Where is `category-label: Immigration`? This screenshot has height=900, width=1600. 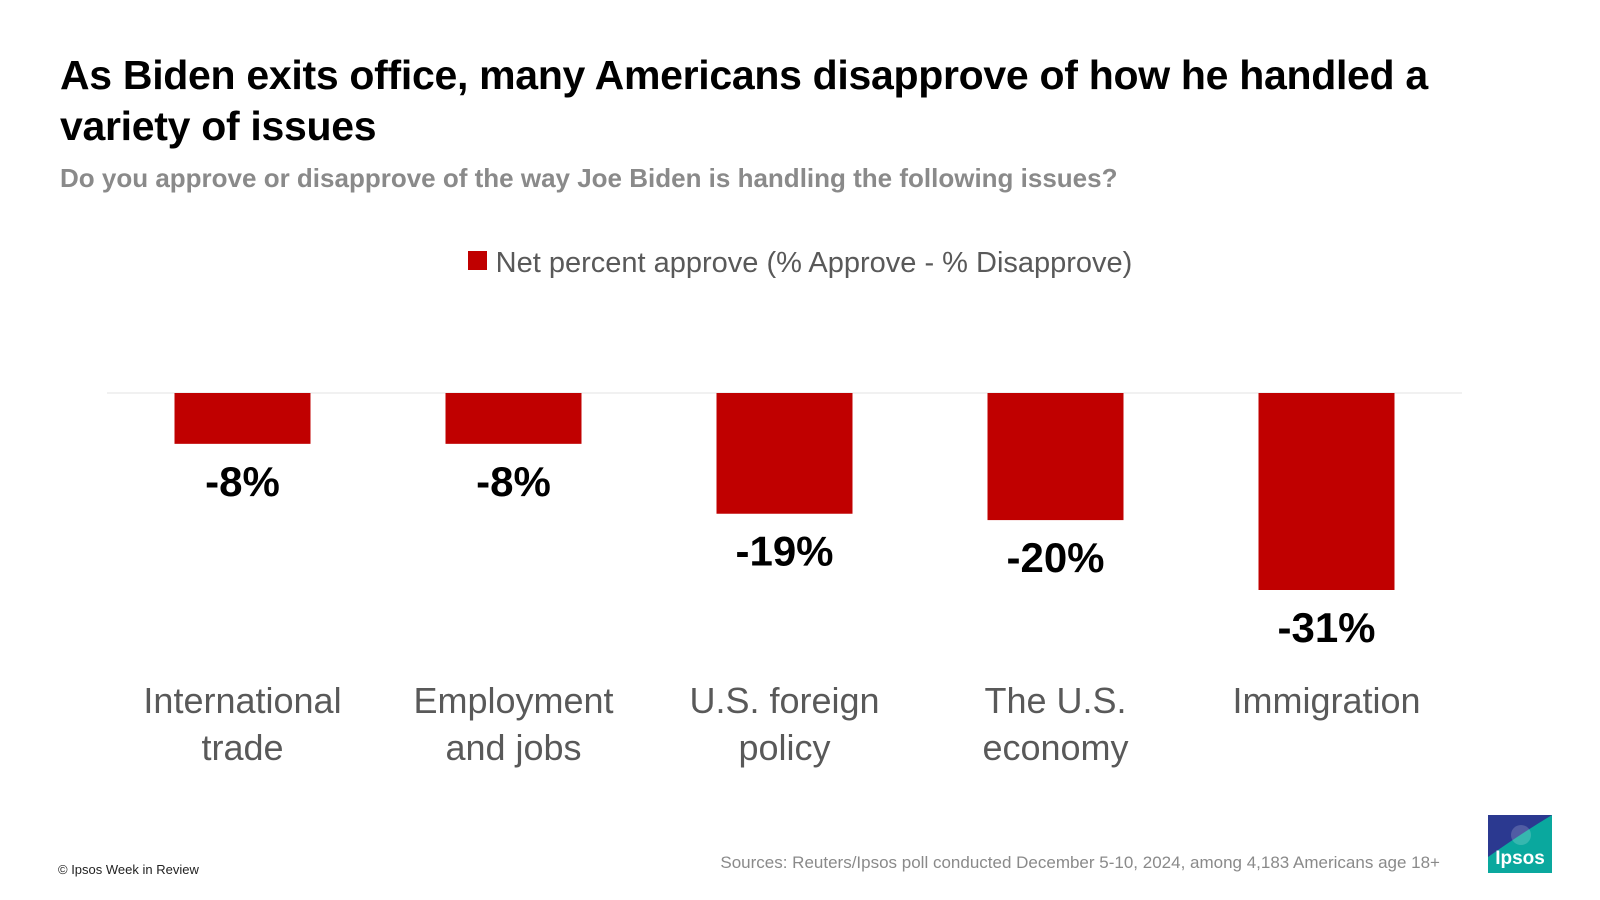 category-label: Immigration is located at coordinates (1326, 700).